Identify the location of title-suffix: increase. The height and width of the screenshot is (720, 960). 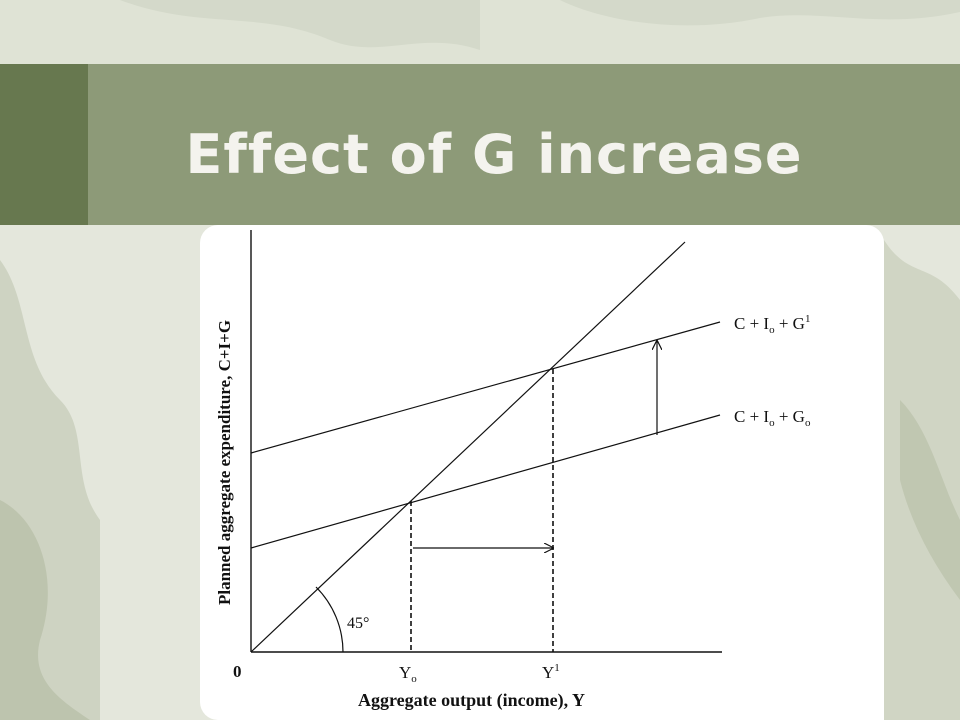
(660, 154).